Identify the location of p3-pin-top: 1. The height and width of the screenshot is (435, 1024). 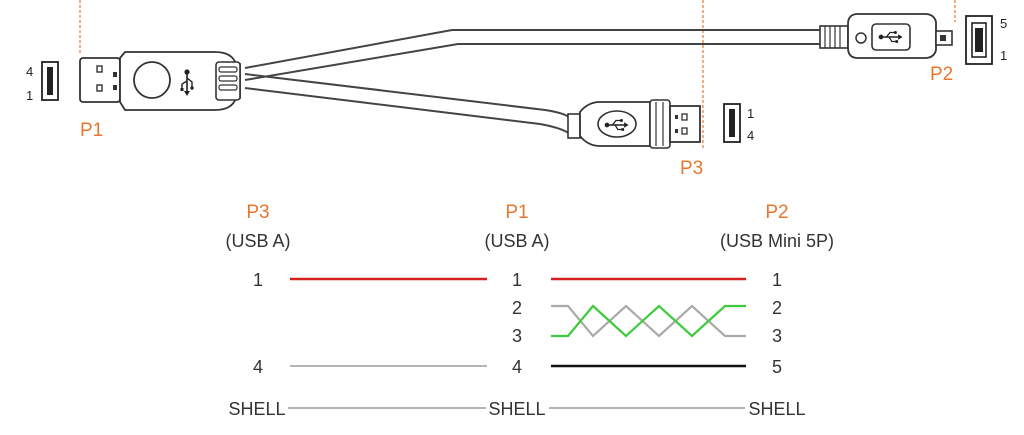
(750, 113).